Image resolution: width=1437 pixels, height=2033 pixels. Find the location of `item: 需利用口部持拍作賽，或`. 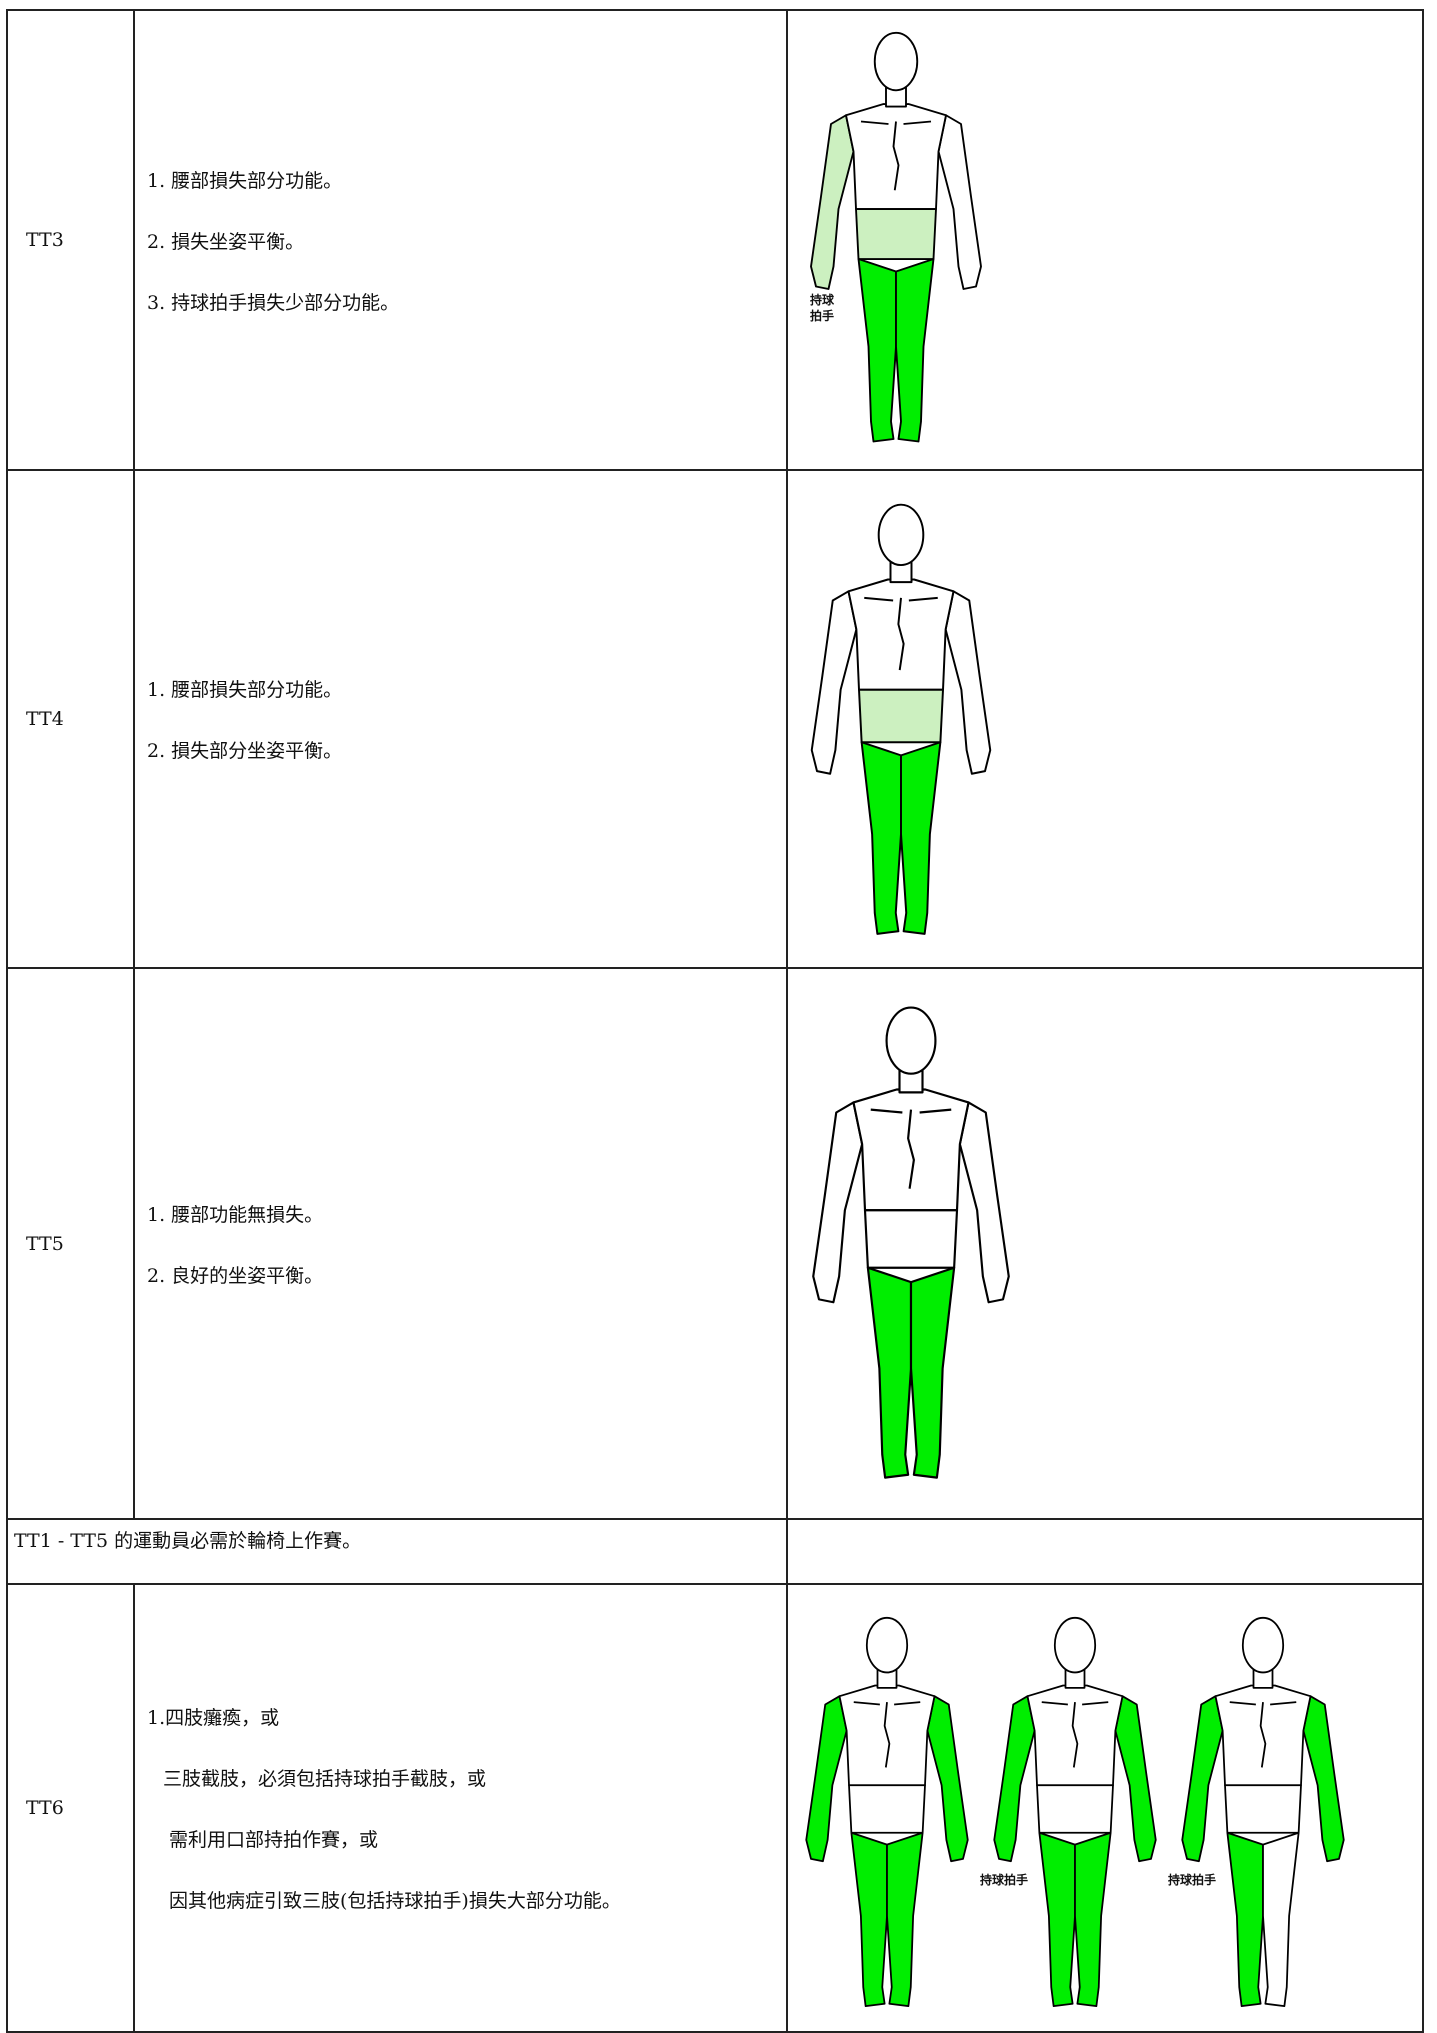

item: 需利用口部持拍作賽，或 is located at coordinates (274, 1840).